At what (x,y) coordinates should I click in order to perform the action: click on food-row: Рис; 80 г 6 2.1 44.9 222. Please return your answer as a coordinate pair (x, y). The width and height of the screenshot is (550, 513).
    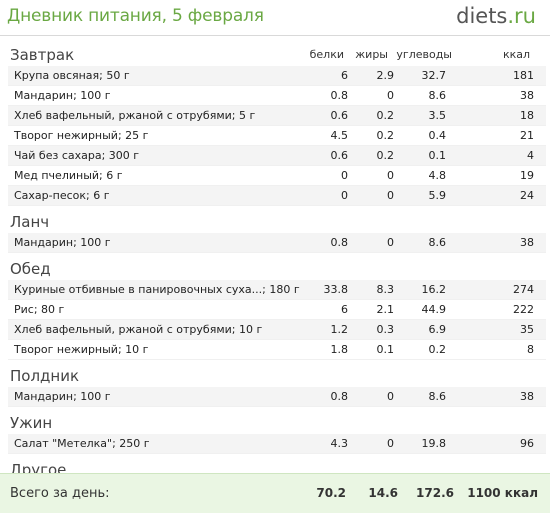
    Looking at the image, I should click on (277, 310).